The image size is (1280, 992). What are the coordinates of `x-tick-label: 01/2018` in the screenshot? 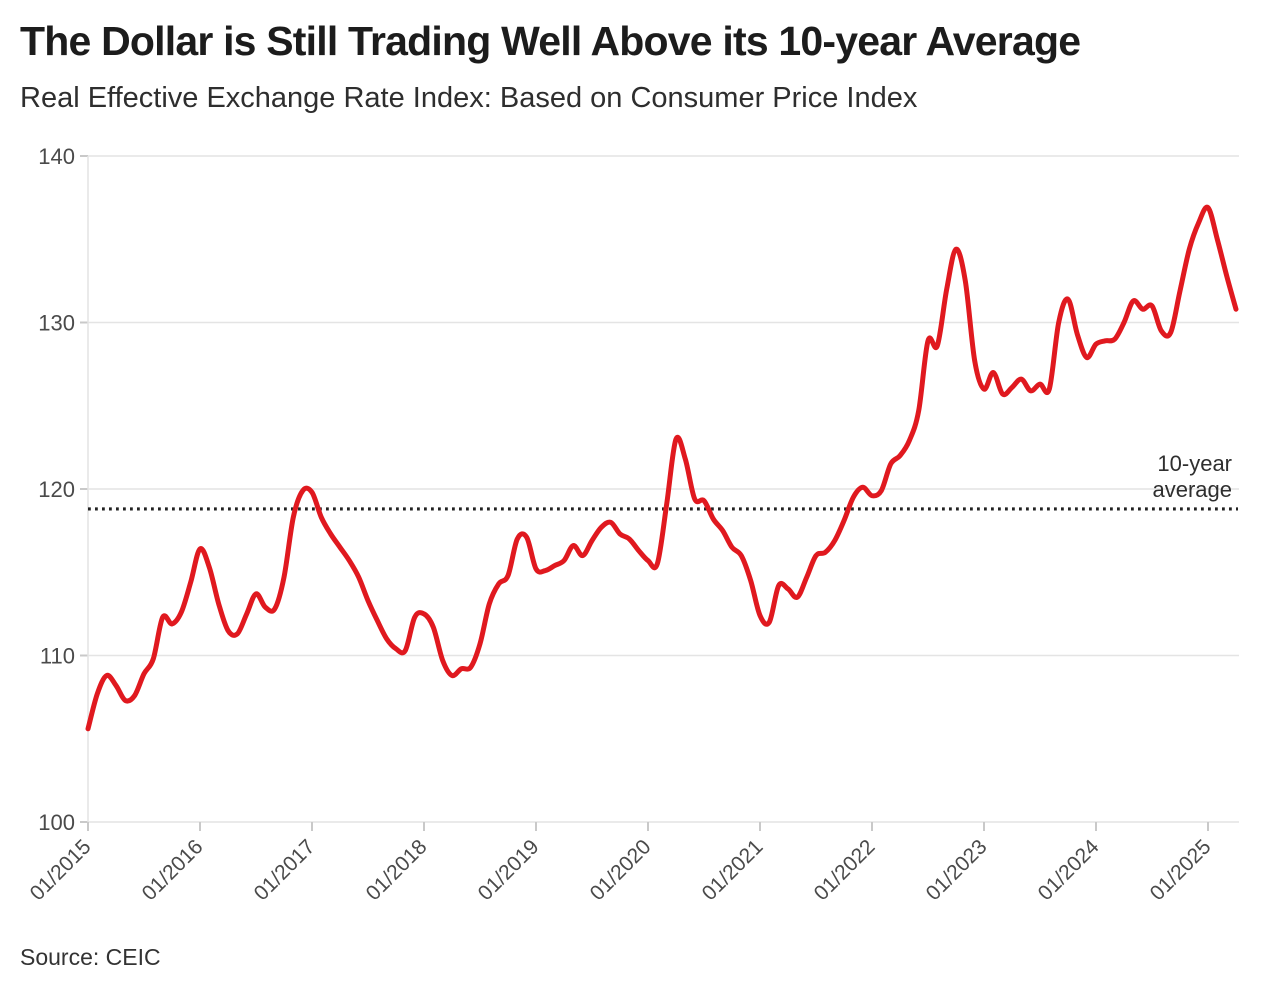 It's located at (397, 870).